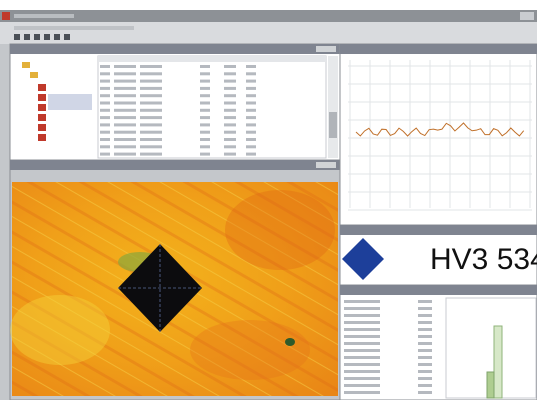  What do you see at coordinates (44, 16) in the screenshot?
I see `title-text` at bounding box center [44, 16].